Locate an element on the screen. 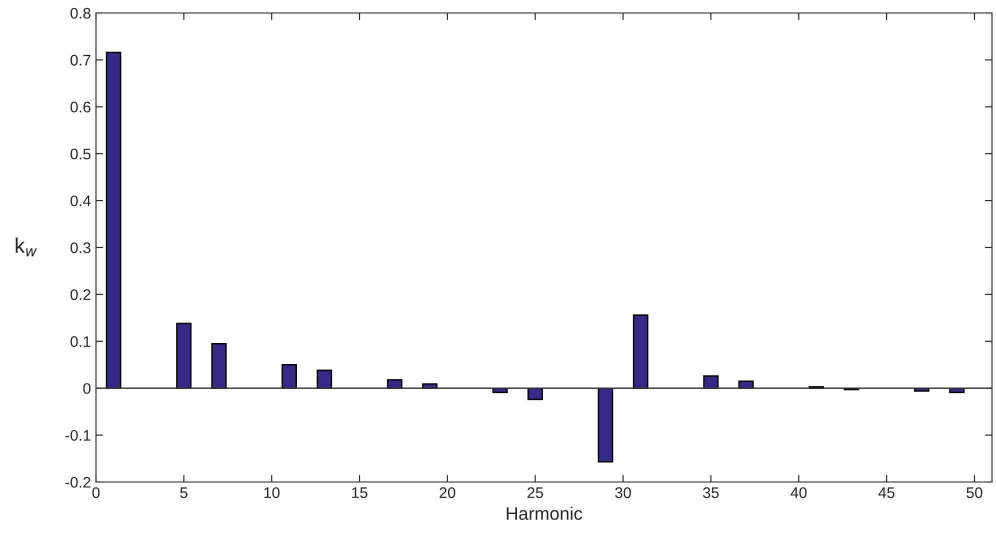 The image size is (996, 550). x-axis-title: Harmonic is located at coordinates (544, 513).